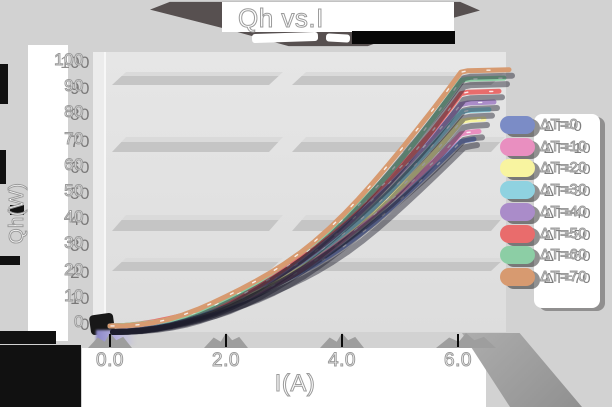 The image size is (612, 407). I want to click on y-tick-label: 60, so click(74, 164).